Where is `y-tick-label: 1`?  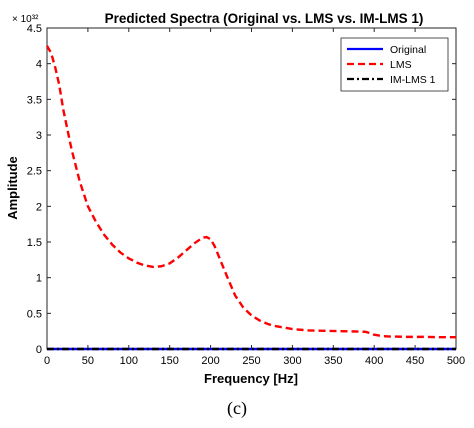 y-tick-label: 1 is located at coordinates (39, 279).